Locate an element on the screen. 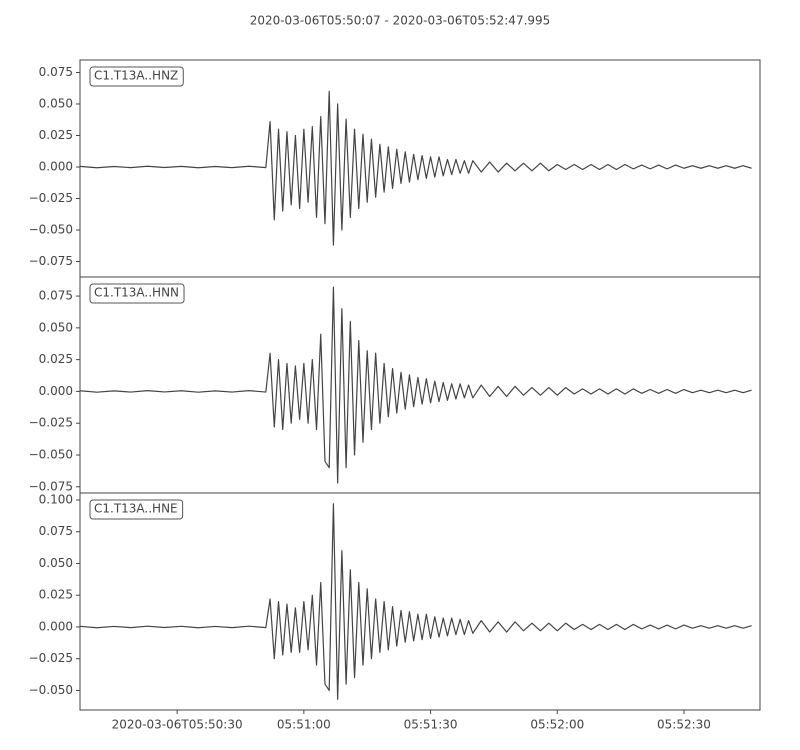 Image resolution: width=800 pixels, height=750 pixels. x-tick-label: 05:52:00 is located at coordinates (557, 725).